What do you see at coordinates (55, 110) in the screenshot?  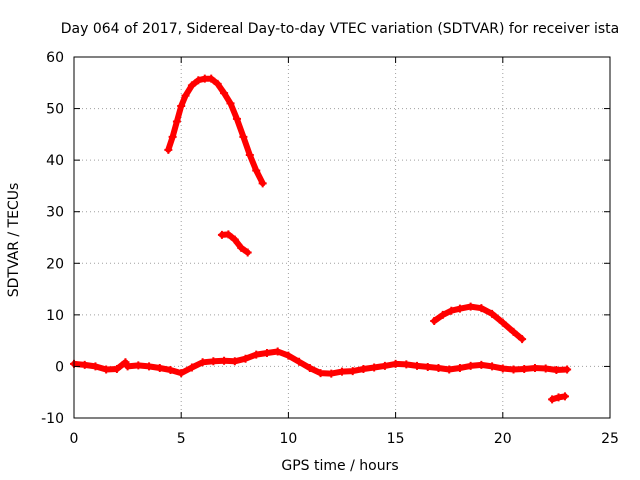 I see `y-tick-label: 50` at bounding box center [55, 110].